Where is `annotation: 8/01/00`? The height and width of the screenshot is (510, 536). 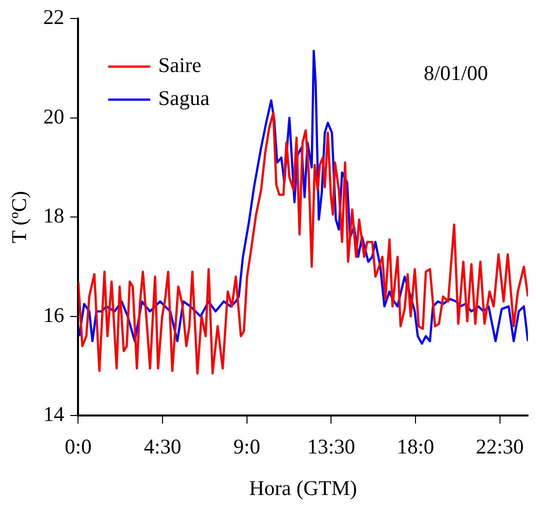
annotation: 8/01/00 is located at coordinates (456, 73).